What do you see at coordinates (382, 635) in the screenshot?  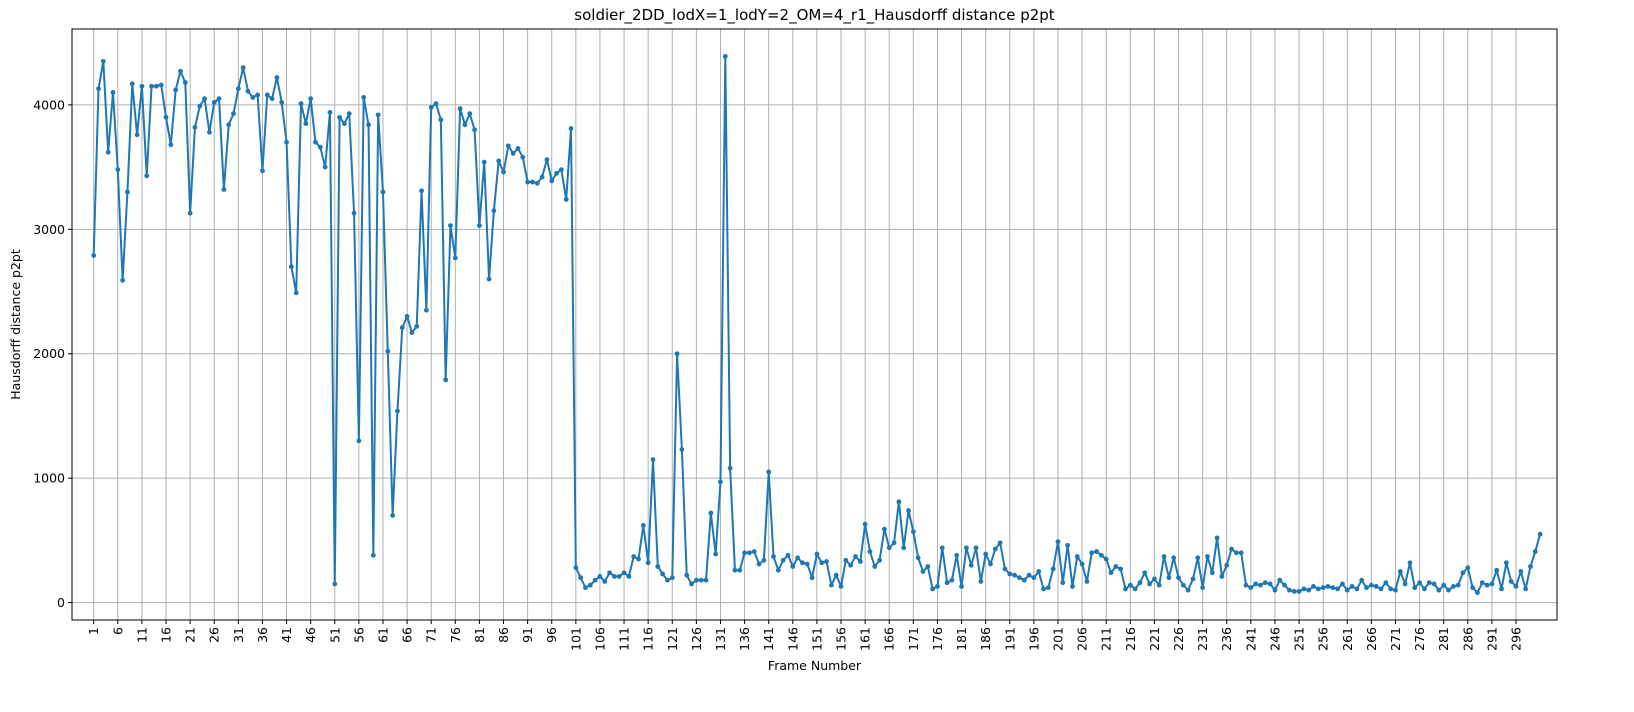 I see `x-tick-label: 61` at bounding box center [382, 635].